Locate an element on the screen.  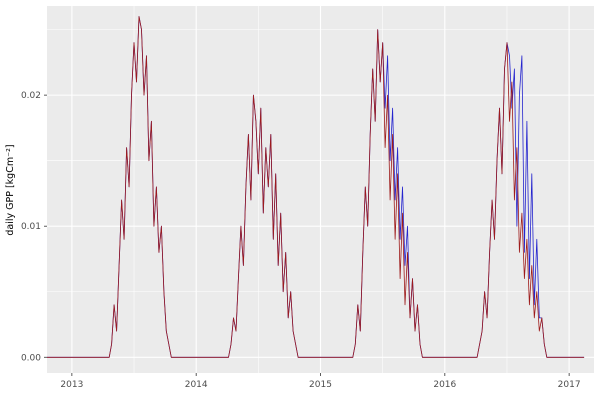
y-axis-title: daily GPP [kgCm⁻²] is located at coordinates (10, 189).